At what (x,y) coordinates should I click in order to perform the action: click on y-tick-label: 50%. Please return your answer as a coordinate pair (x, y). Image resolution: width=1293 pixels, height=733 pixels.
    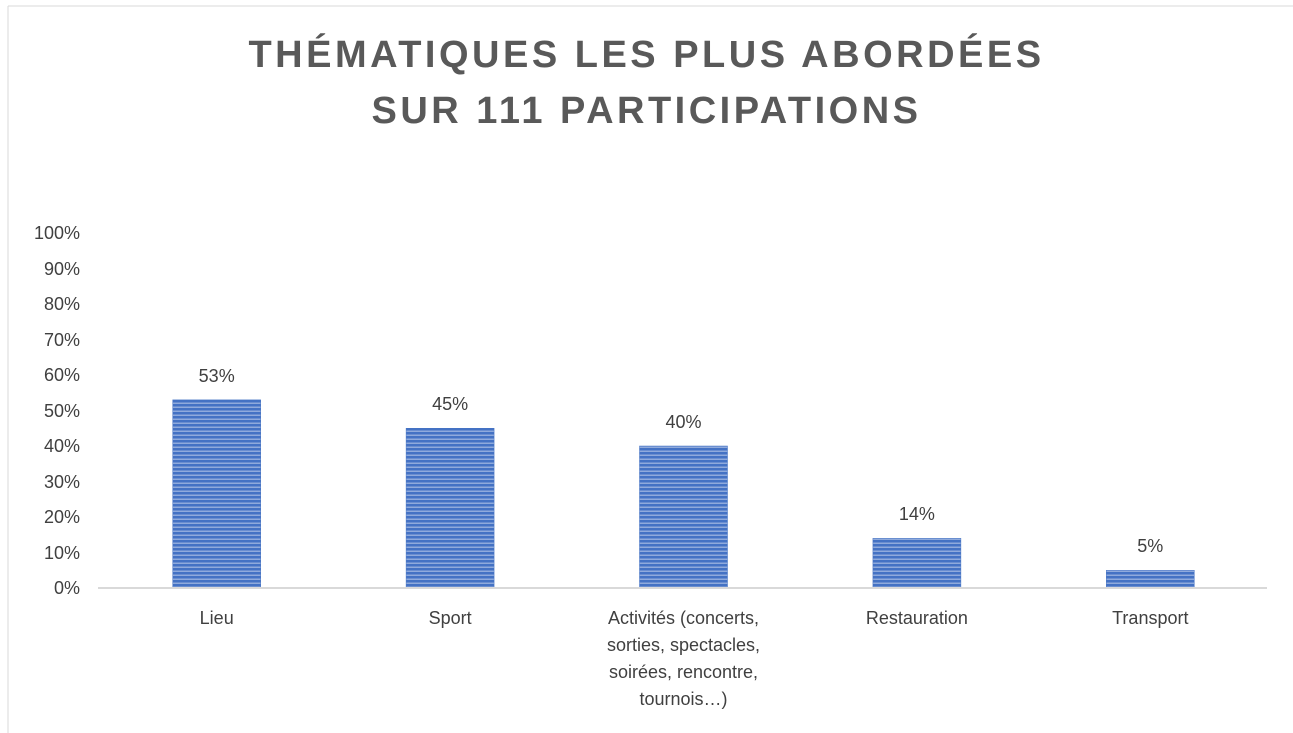
    Looking at the image, I should click on (61, 410).